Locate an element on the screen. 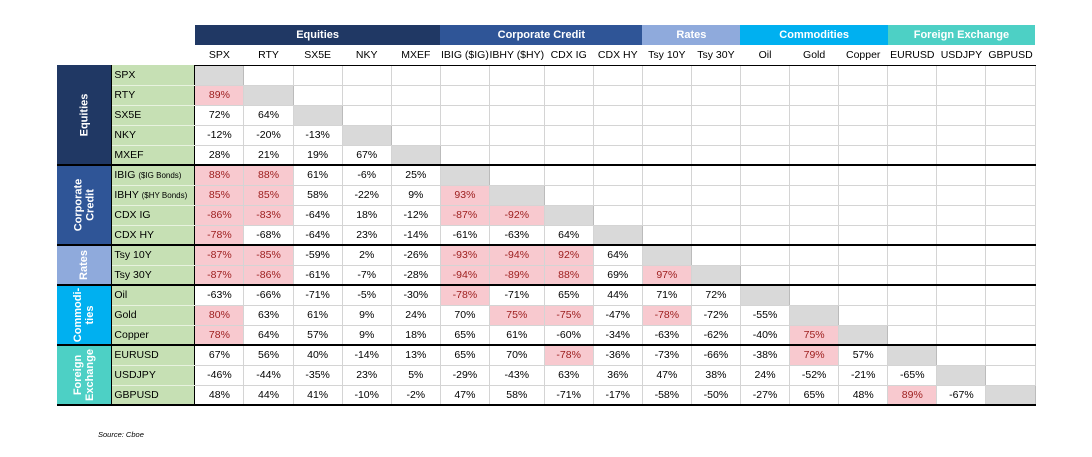 The height and width of the screenshot is (457, 1092). correlation-cell: 75% is located at coordinates (516, 315).